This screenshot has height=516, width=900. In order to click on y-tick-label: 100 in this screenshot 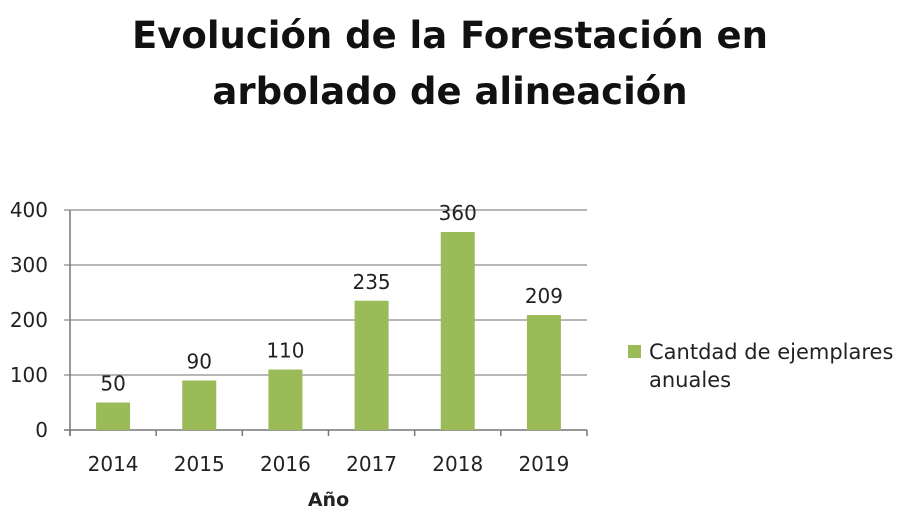, I will do `click(29, 375)`.